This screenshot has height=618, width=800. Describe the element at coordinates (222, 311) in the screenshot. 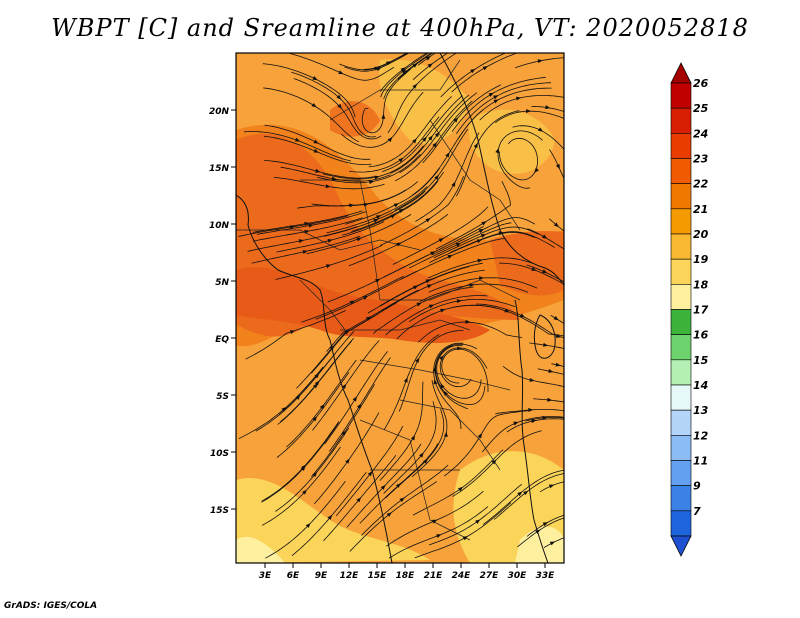

I see `y-axis: 20N 15N 10N 5N EQ 5S 10S 15S` at that location.